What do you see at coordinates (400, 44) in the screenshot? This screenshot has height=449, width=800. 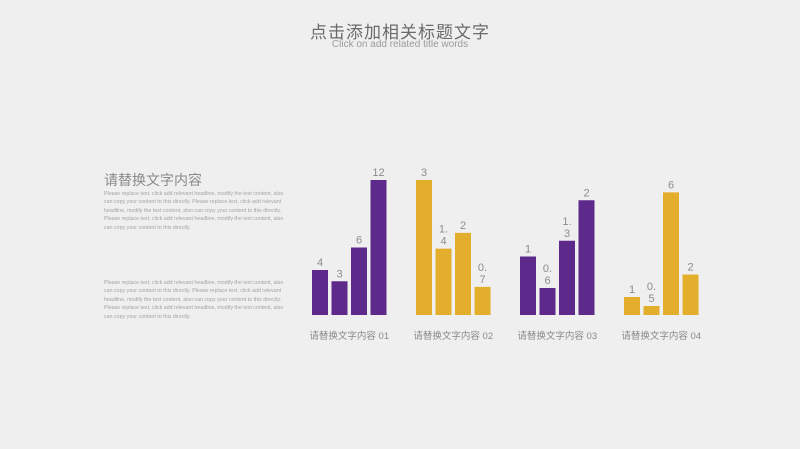 I see `page-subtitle: Click on add related title words` at bounding box center [400, 44].